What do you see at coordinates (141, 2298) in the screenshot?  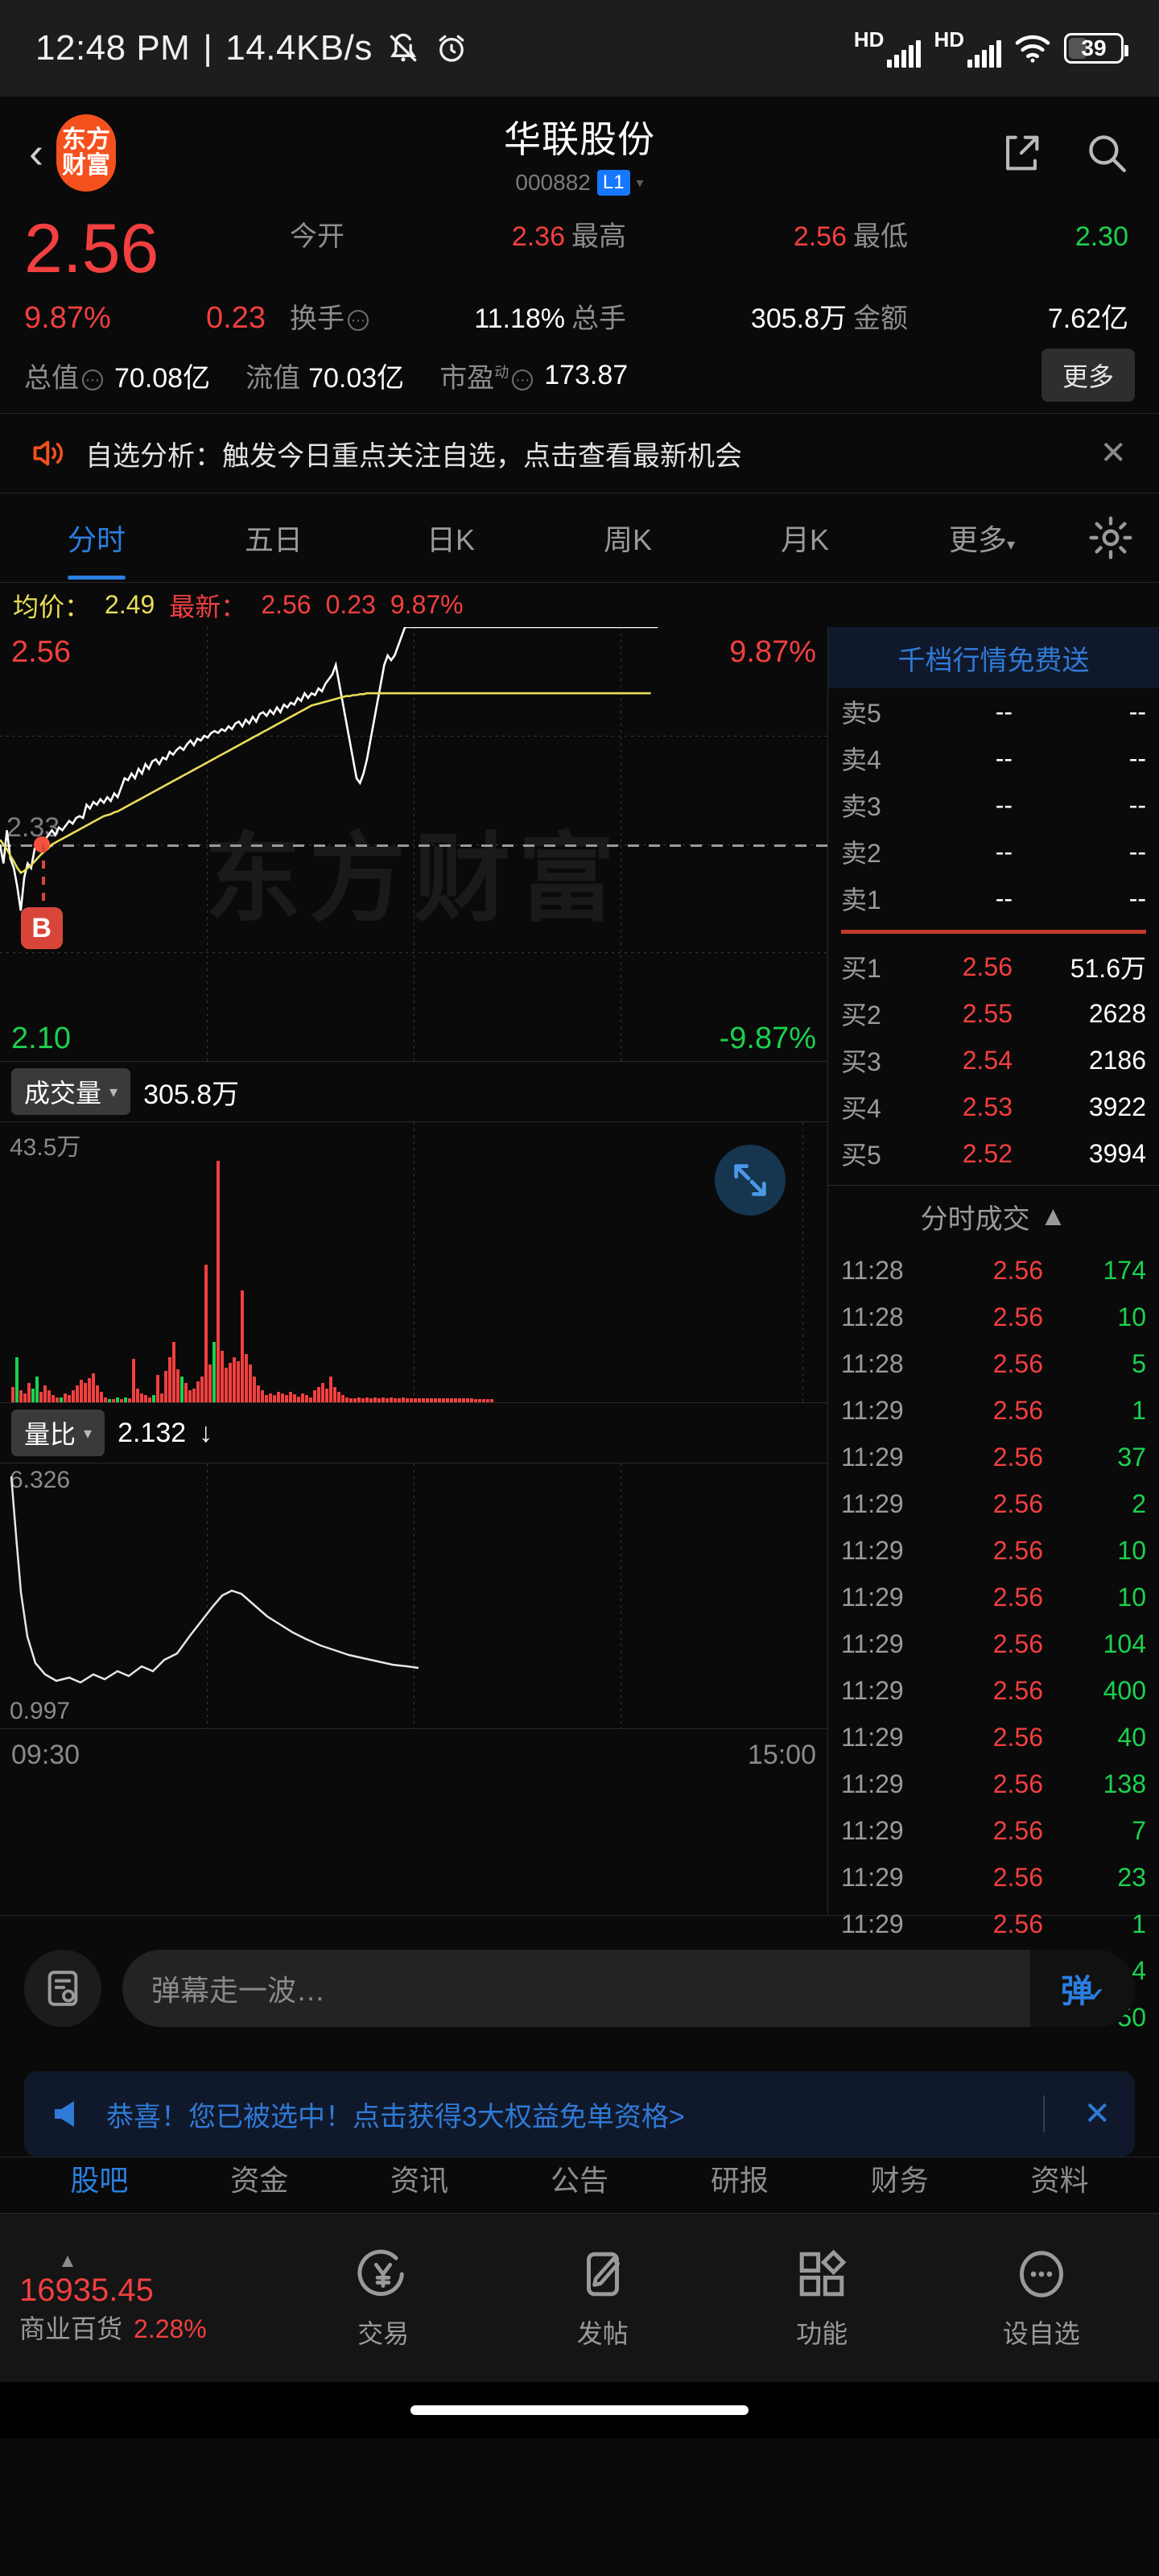 I see `index-summary: ▲ 16935.45 商业百货 2.28%` at bounding box center [141, 2298].